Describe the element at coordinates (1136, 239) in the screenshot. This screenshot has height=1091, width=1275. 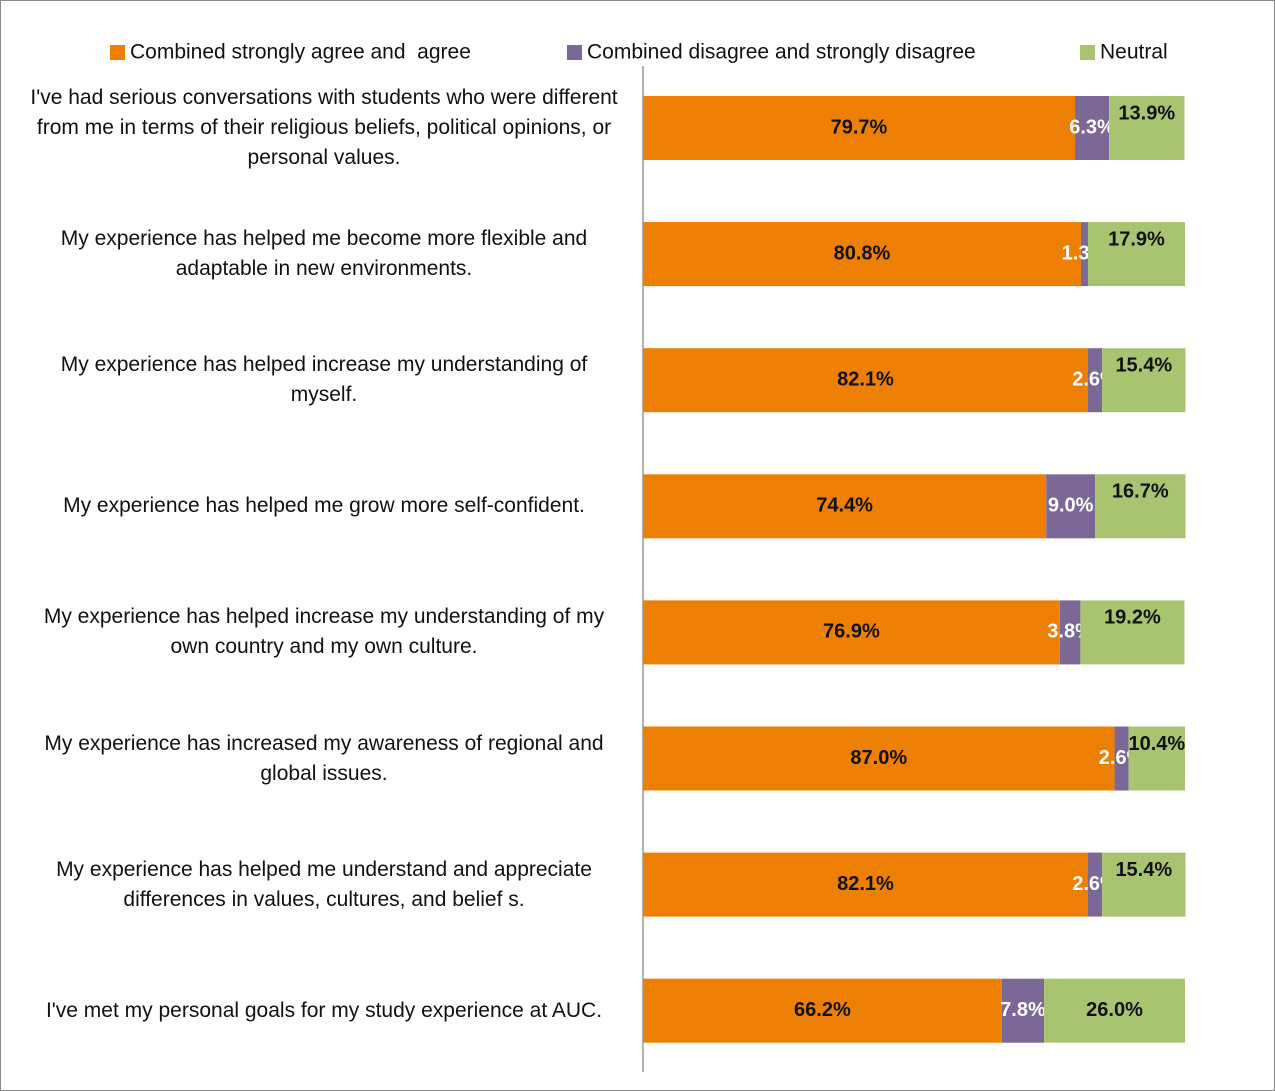
I see `data-label: 17.9%` at that location.